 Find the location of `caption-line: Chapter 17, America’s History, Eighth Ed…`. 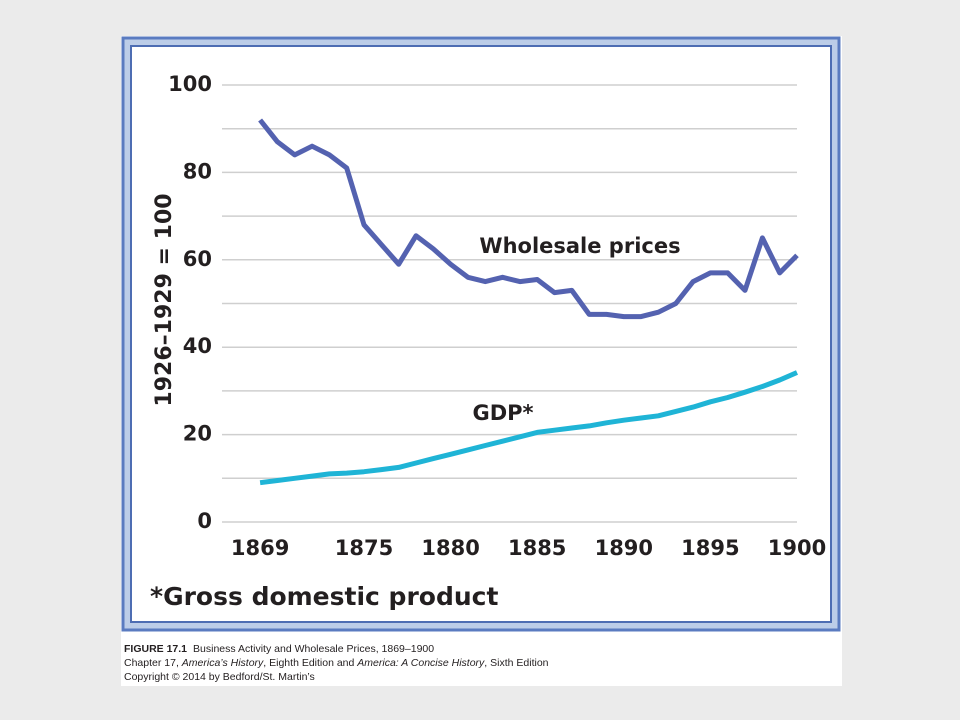

caption-line: Chapter 17, America’s History, Eighth Ed… is located at coordinates (336, 663).